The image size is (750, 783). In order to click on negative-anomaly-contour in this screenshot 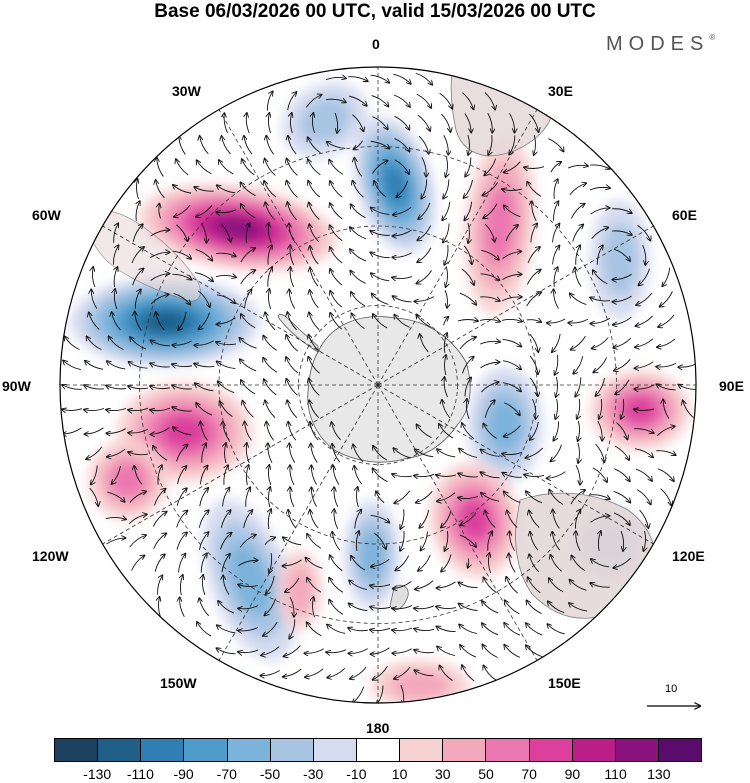, I will do `click(620, 260)`.